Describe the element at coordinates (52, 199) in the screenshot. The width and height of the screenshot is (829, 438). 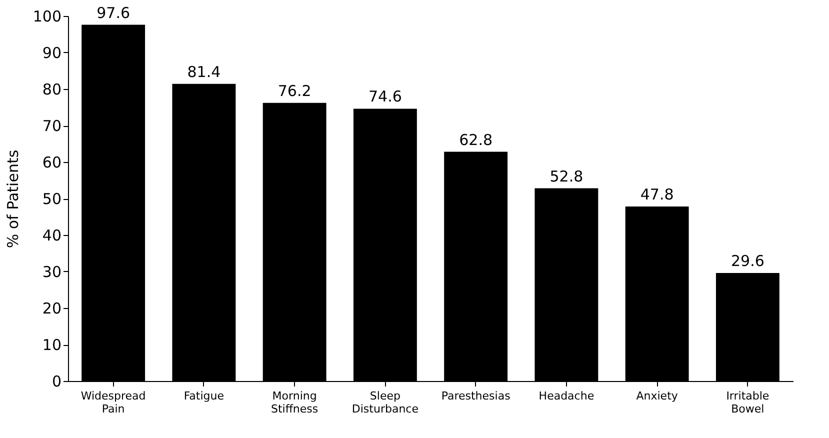
I see `y-tick-label: 50` at that location.